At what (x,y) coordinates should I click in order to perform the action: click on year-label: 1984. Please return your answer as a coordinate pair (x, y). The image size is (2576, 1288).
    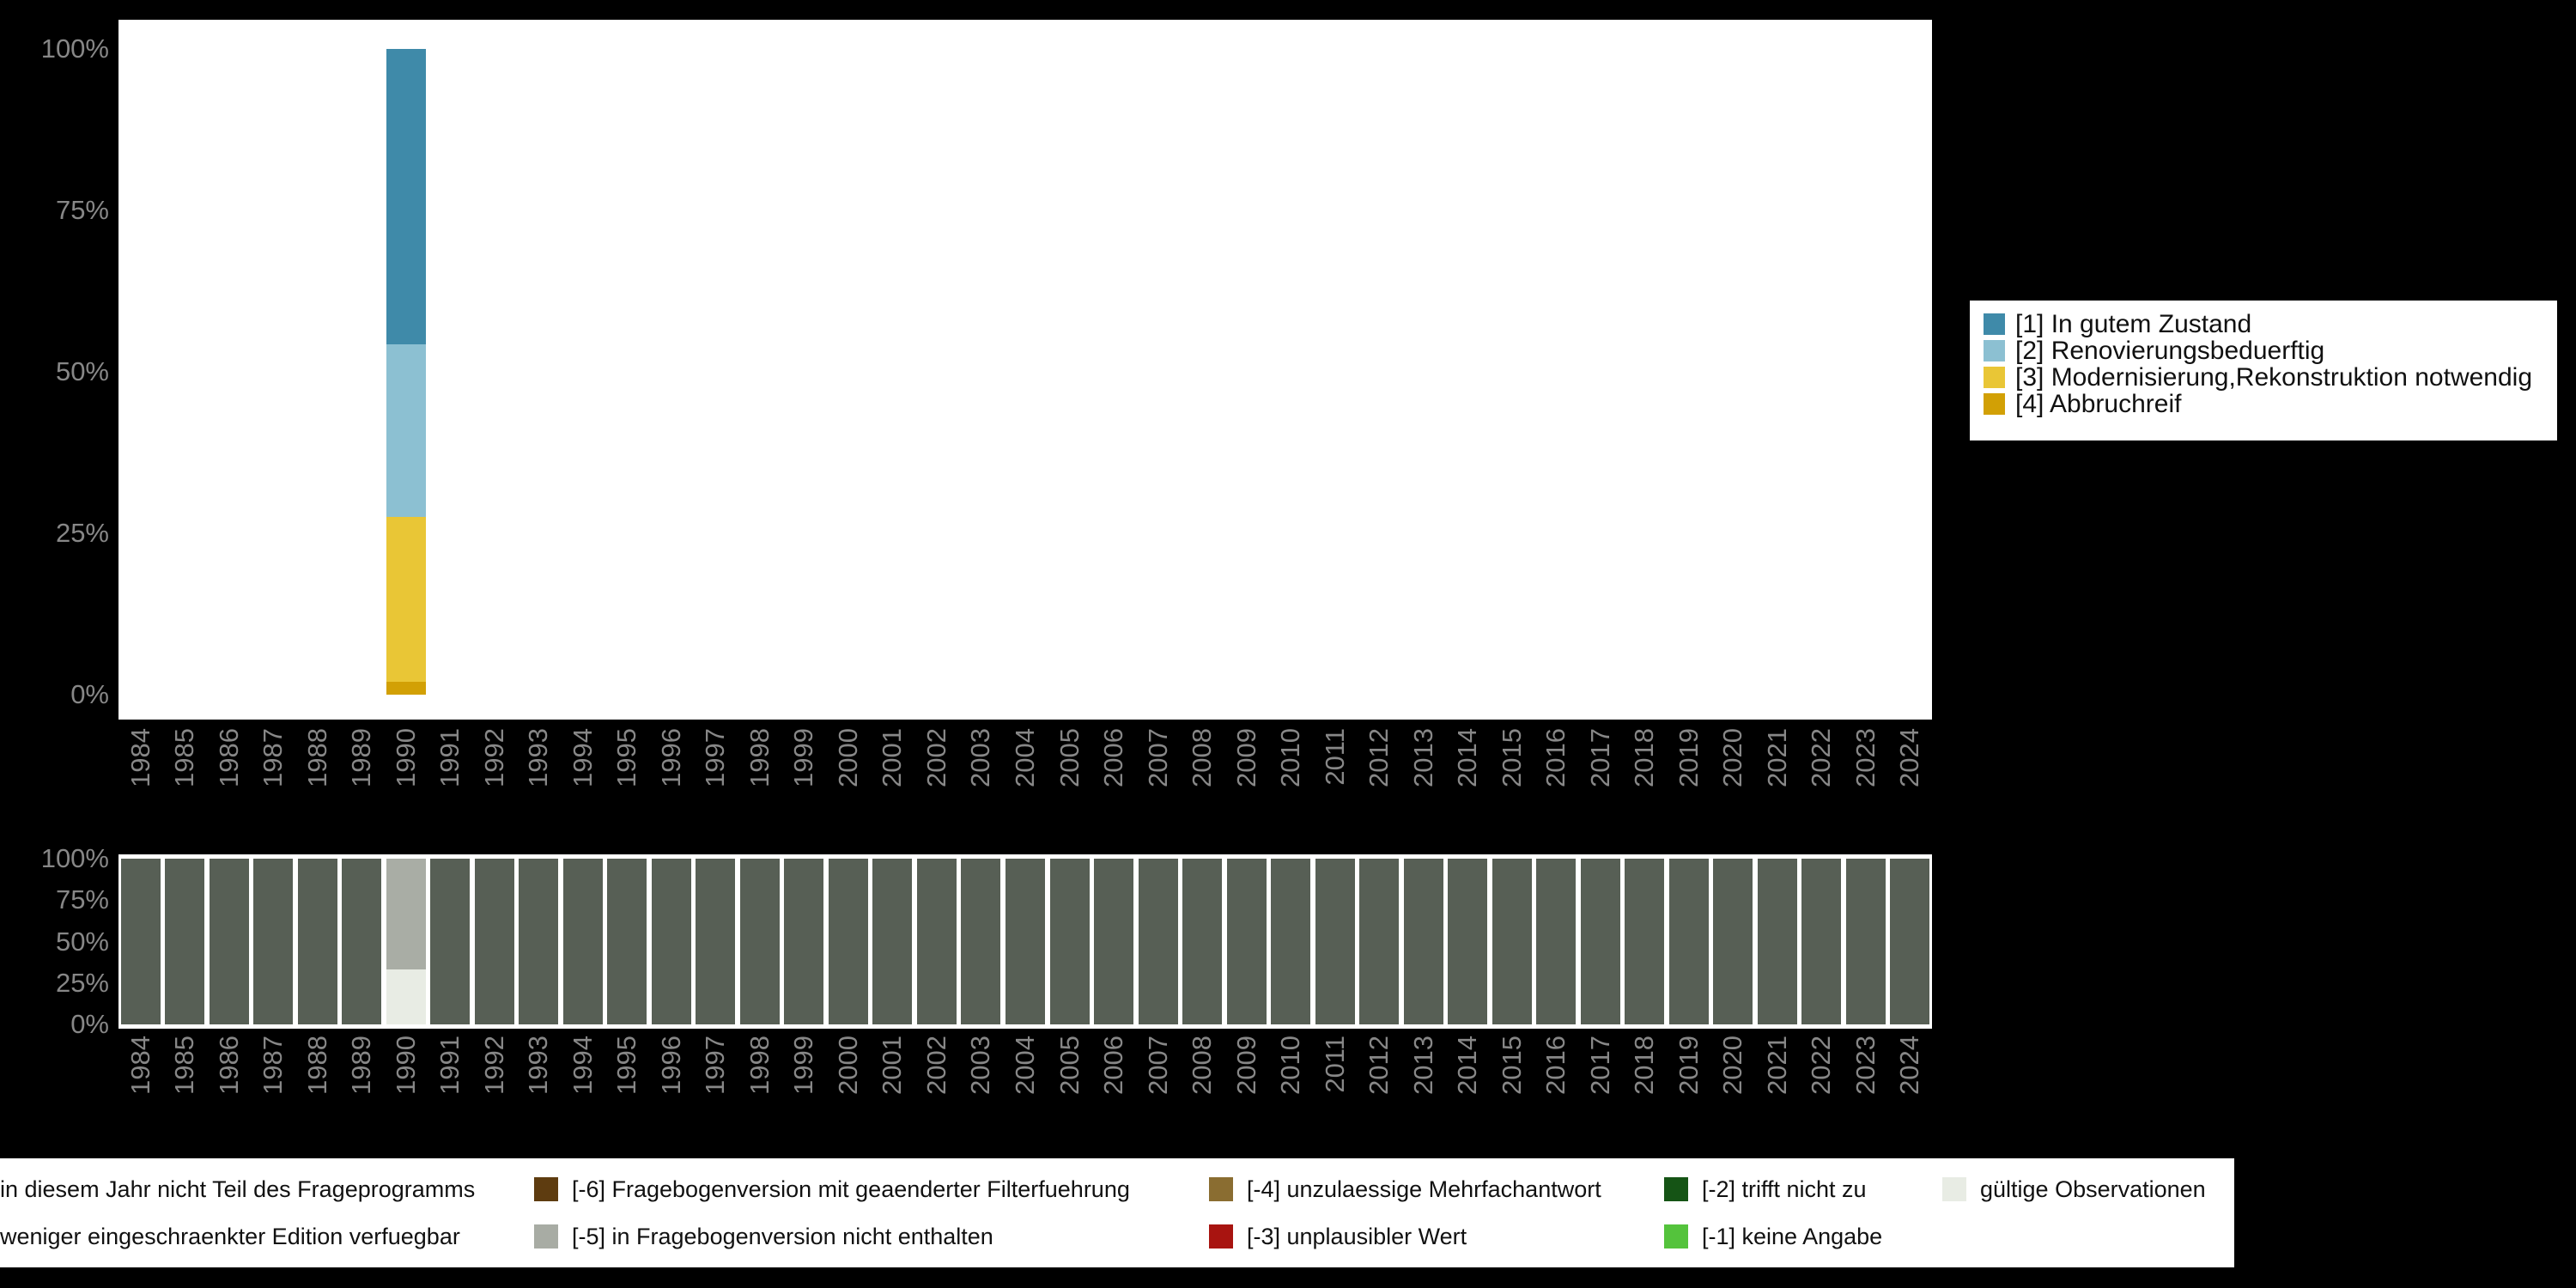
    Looking at the image, I should click on (140, 757).